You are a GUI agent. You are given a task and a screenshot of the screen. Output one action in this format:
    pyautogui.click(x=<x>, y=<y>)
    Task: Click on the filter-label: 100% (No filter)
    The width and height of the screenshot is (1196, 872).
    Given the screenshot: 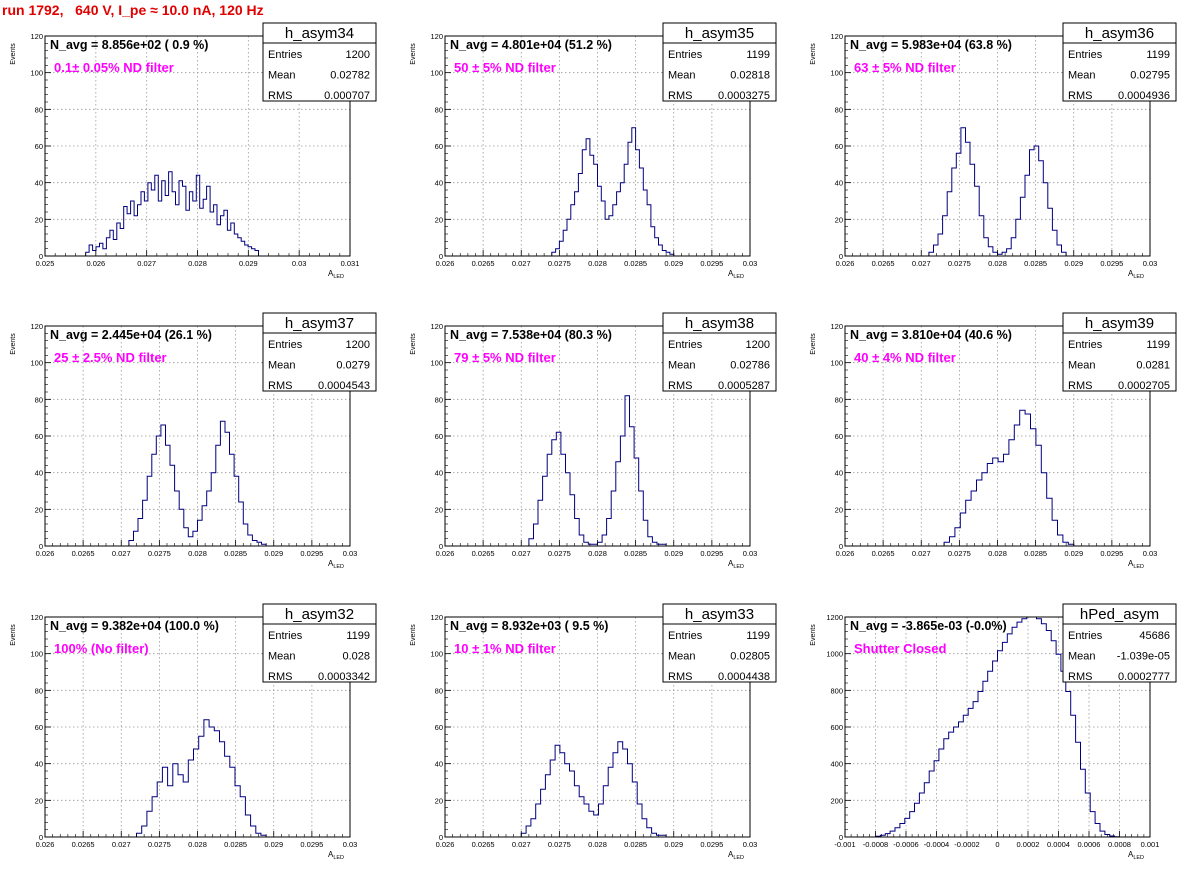 What is the action you would take?
    pyautogui.click(x=101, y=648)
    